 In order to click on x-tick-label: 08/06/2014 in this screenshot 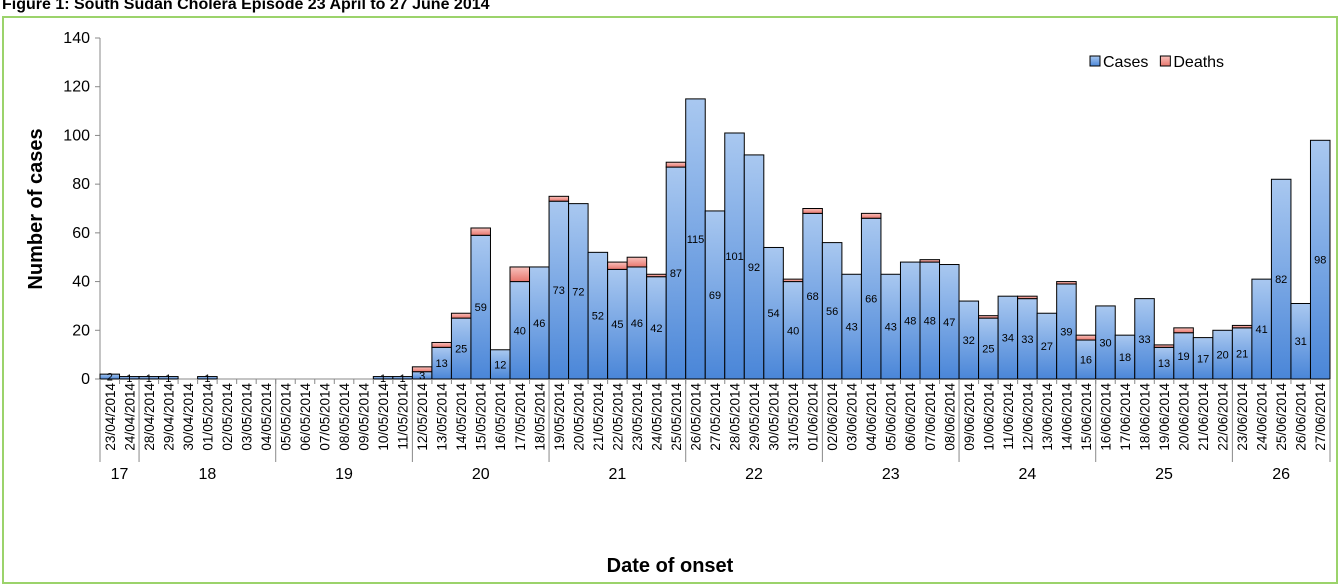, I will do `click(949, 417)`.